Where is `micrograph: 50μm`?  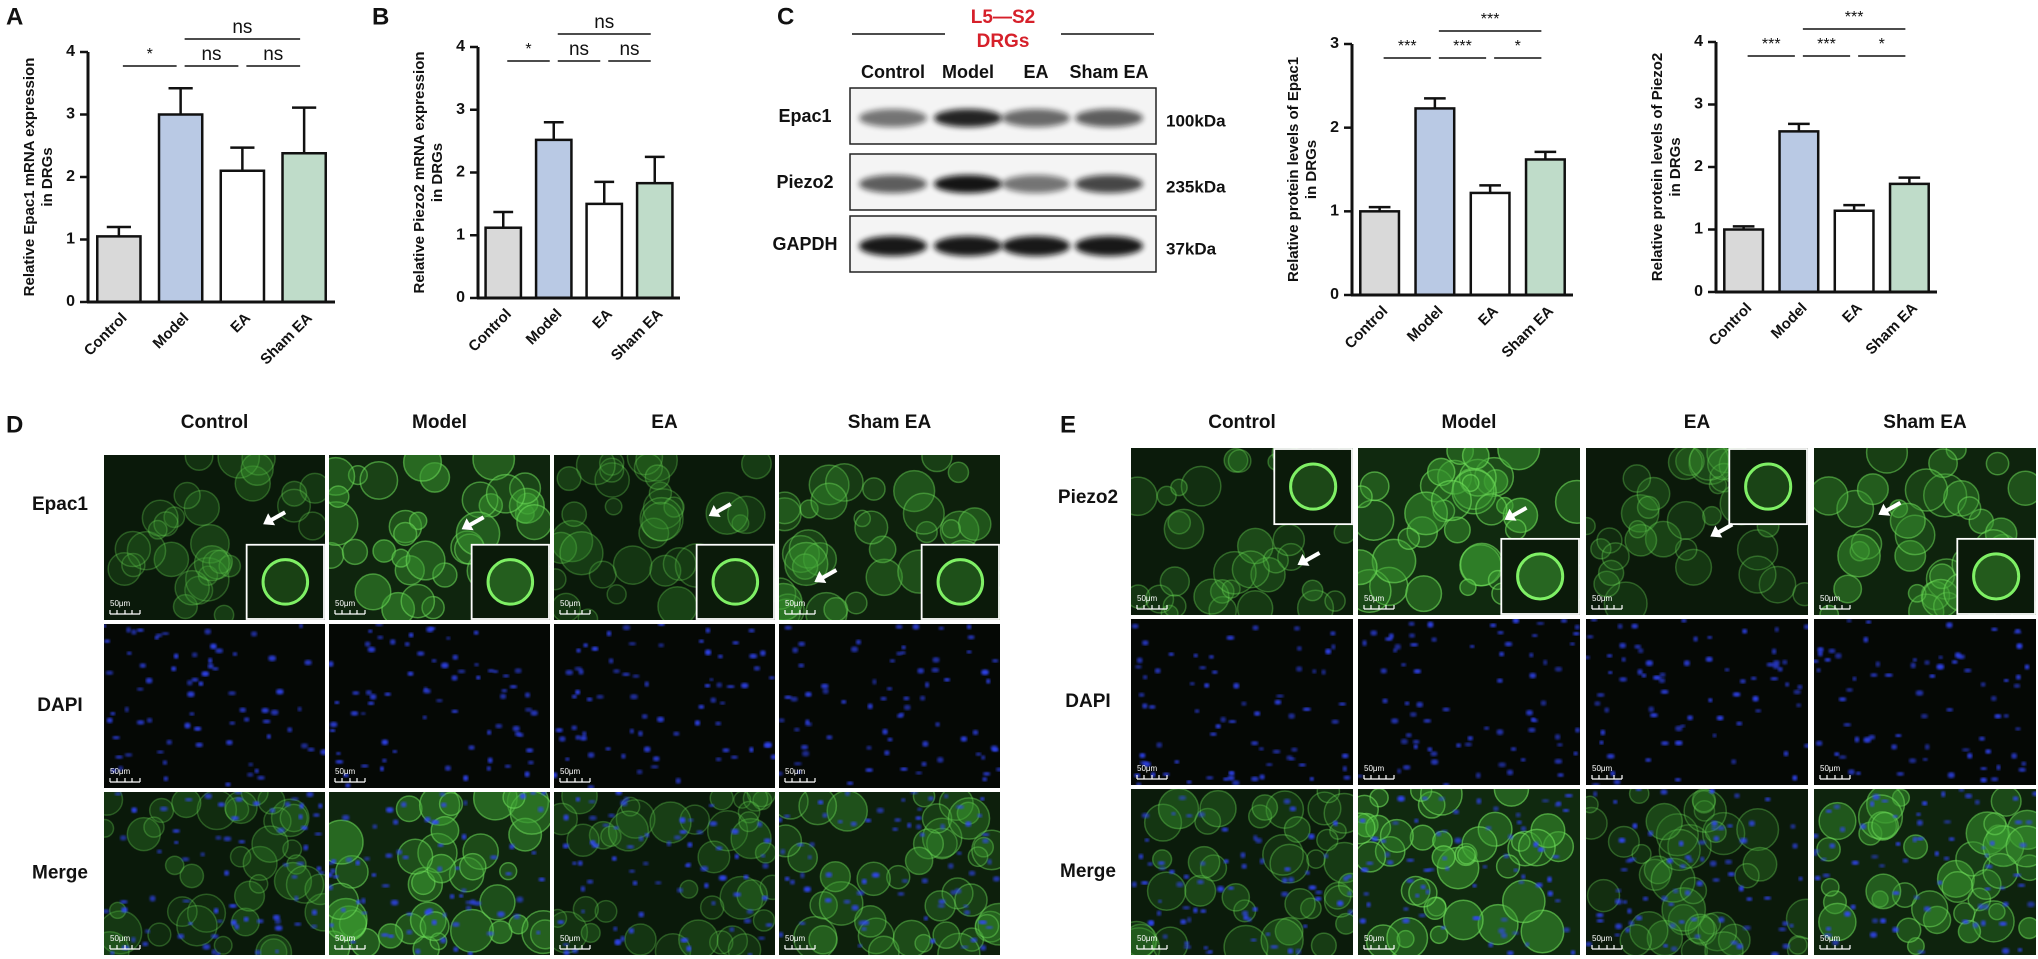
micrograph: 50μm is located at coordinates (1242, 531).